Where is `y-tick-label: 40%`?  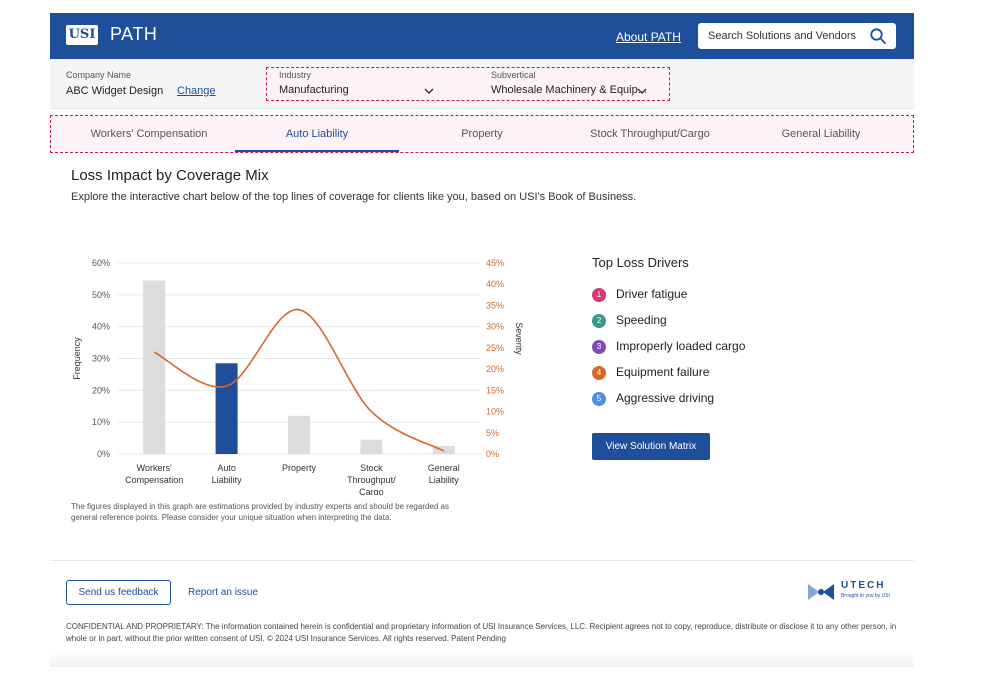 y-tick-label: 40% is located at coordinates (101, 327).